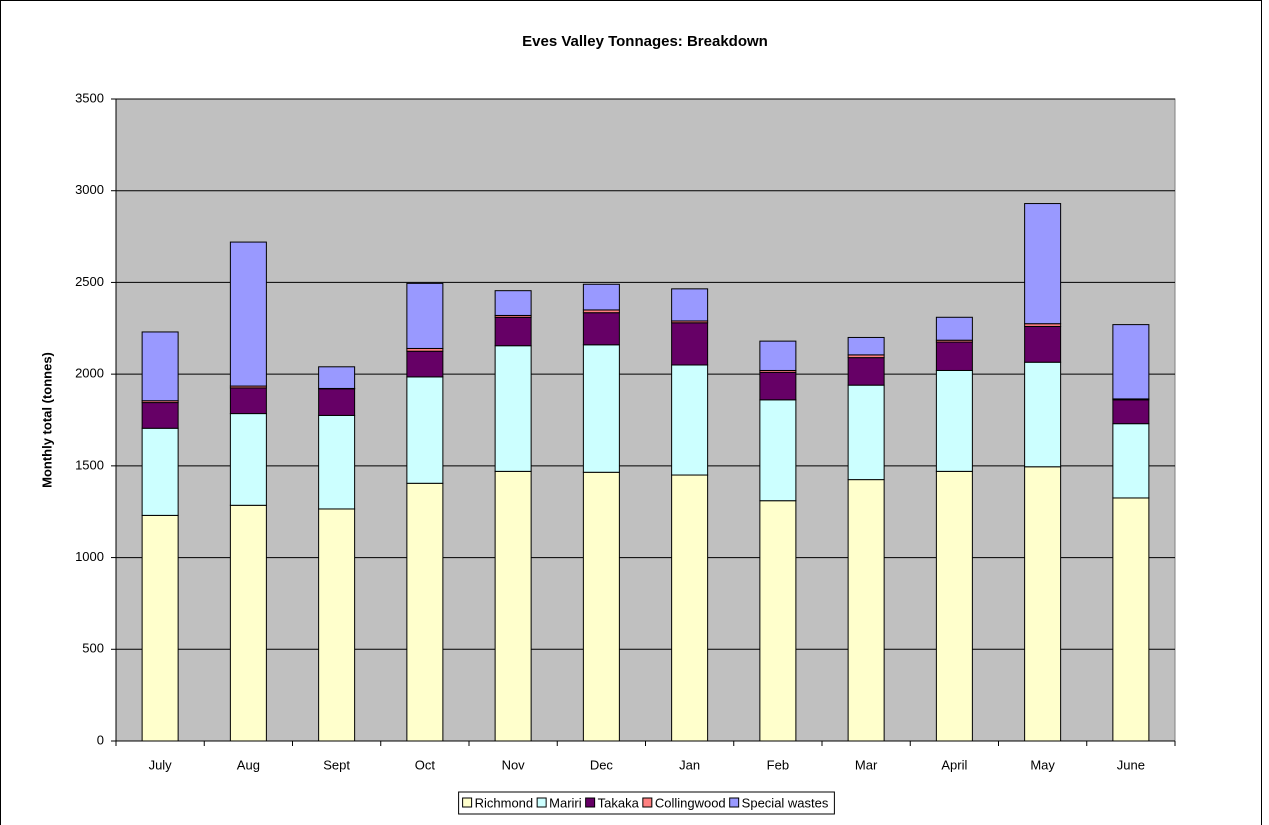 Image resolution: width=1269 pixels, height=825 pixels. What do you see at coordinates (89, 281) in the screenshot?
I see `y-tick-label: 2500` at bounding box center [89, 281].